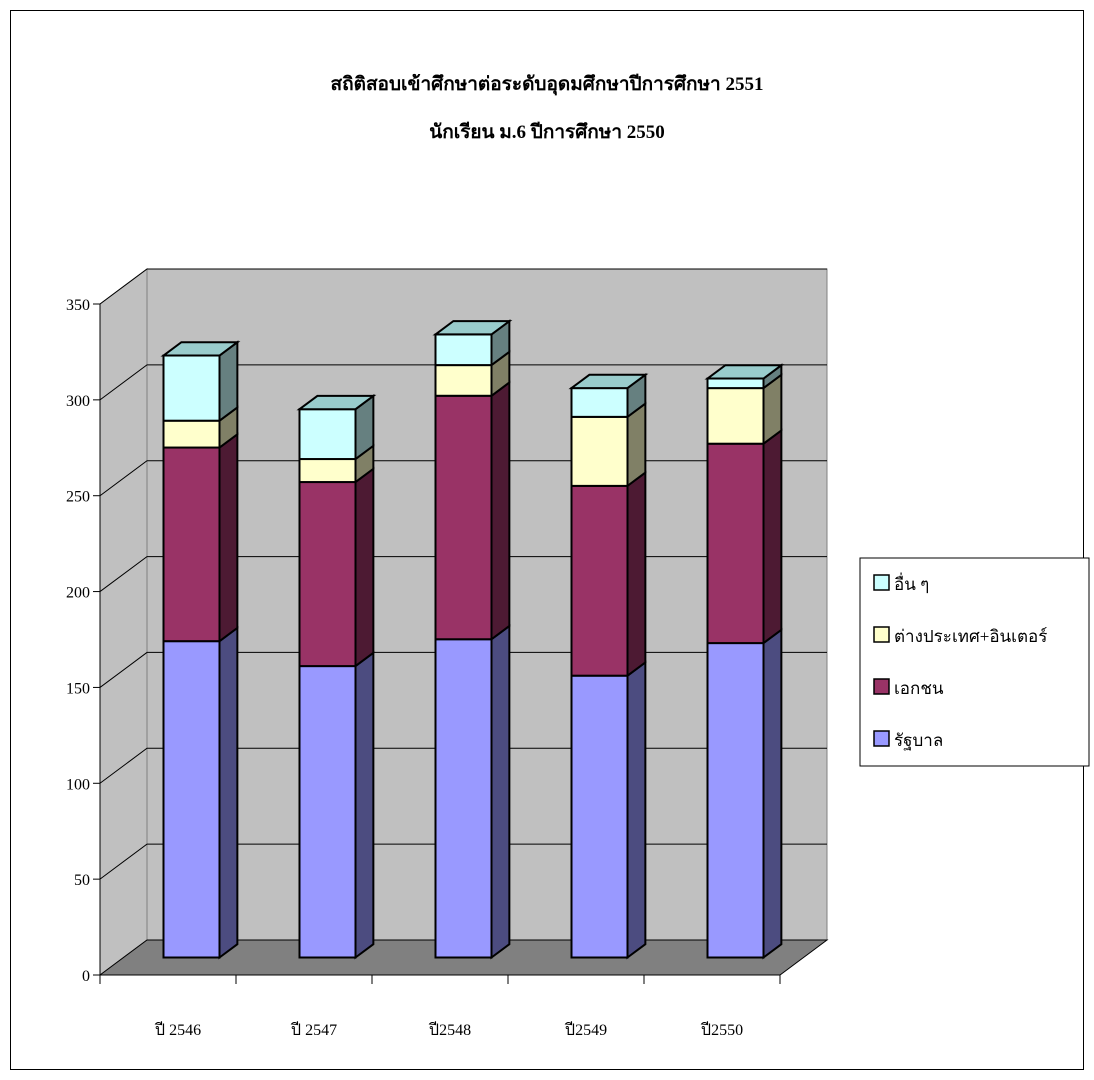  Describe the element at coordinates (78, 688) in the screenshot. I see `y-tick-label: 150` at that location.